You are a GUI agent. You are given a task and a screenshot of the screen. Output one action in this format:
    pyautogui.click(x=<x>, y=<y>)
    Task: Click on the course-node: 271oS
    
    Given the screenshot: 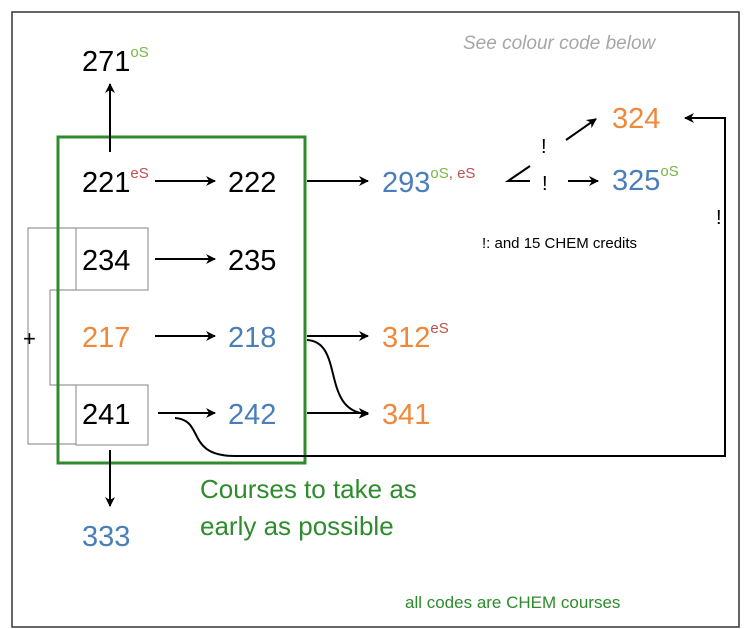 What is the action you would take?
    pyautogui.click(x=115, y=61)
    